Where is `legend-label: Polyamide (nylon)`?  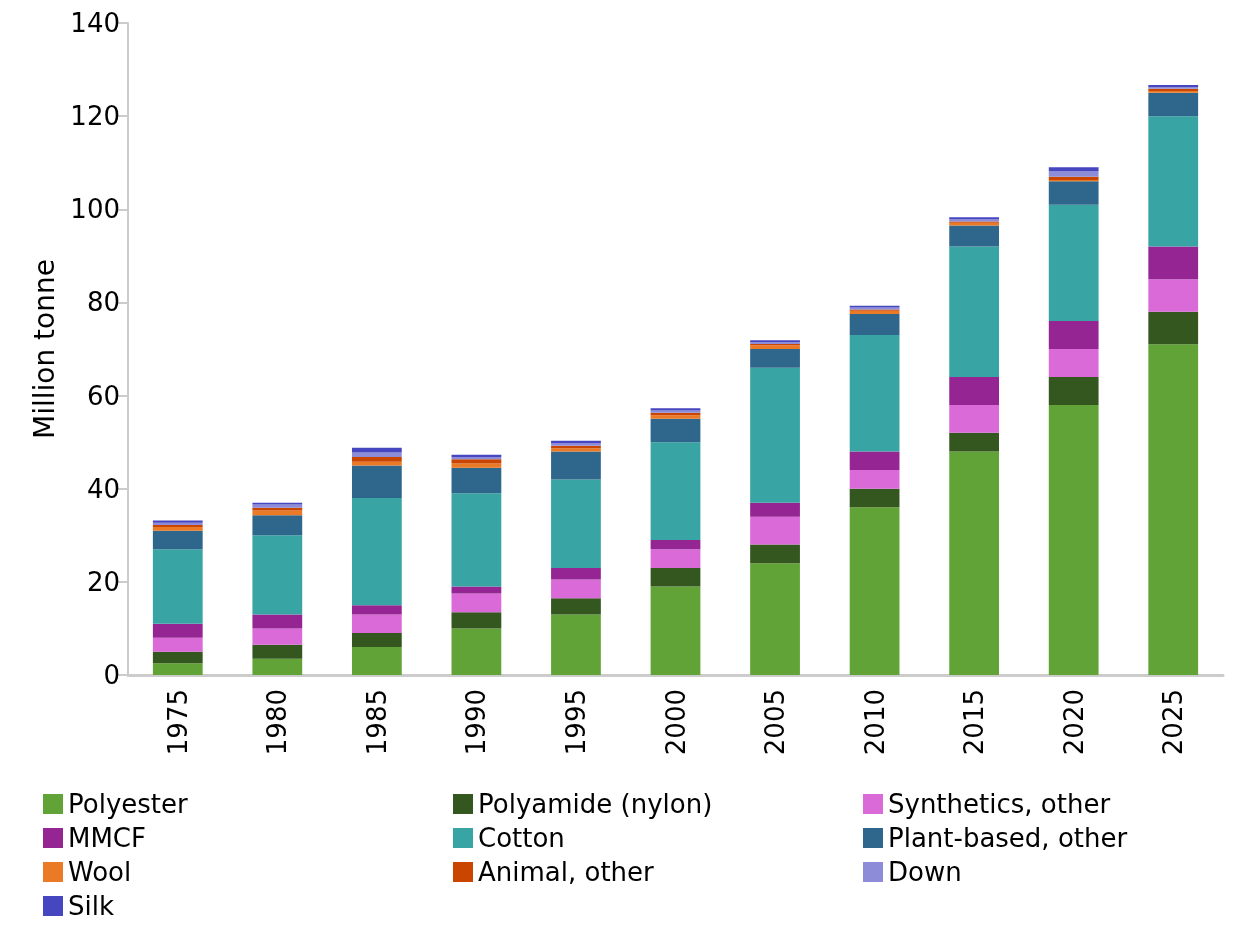
legend-label: Polyamide (nylon) is located at coordinates (595, 804).